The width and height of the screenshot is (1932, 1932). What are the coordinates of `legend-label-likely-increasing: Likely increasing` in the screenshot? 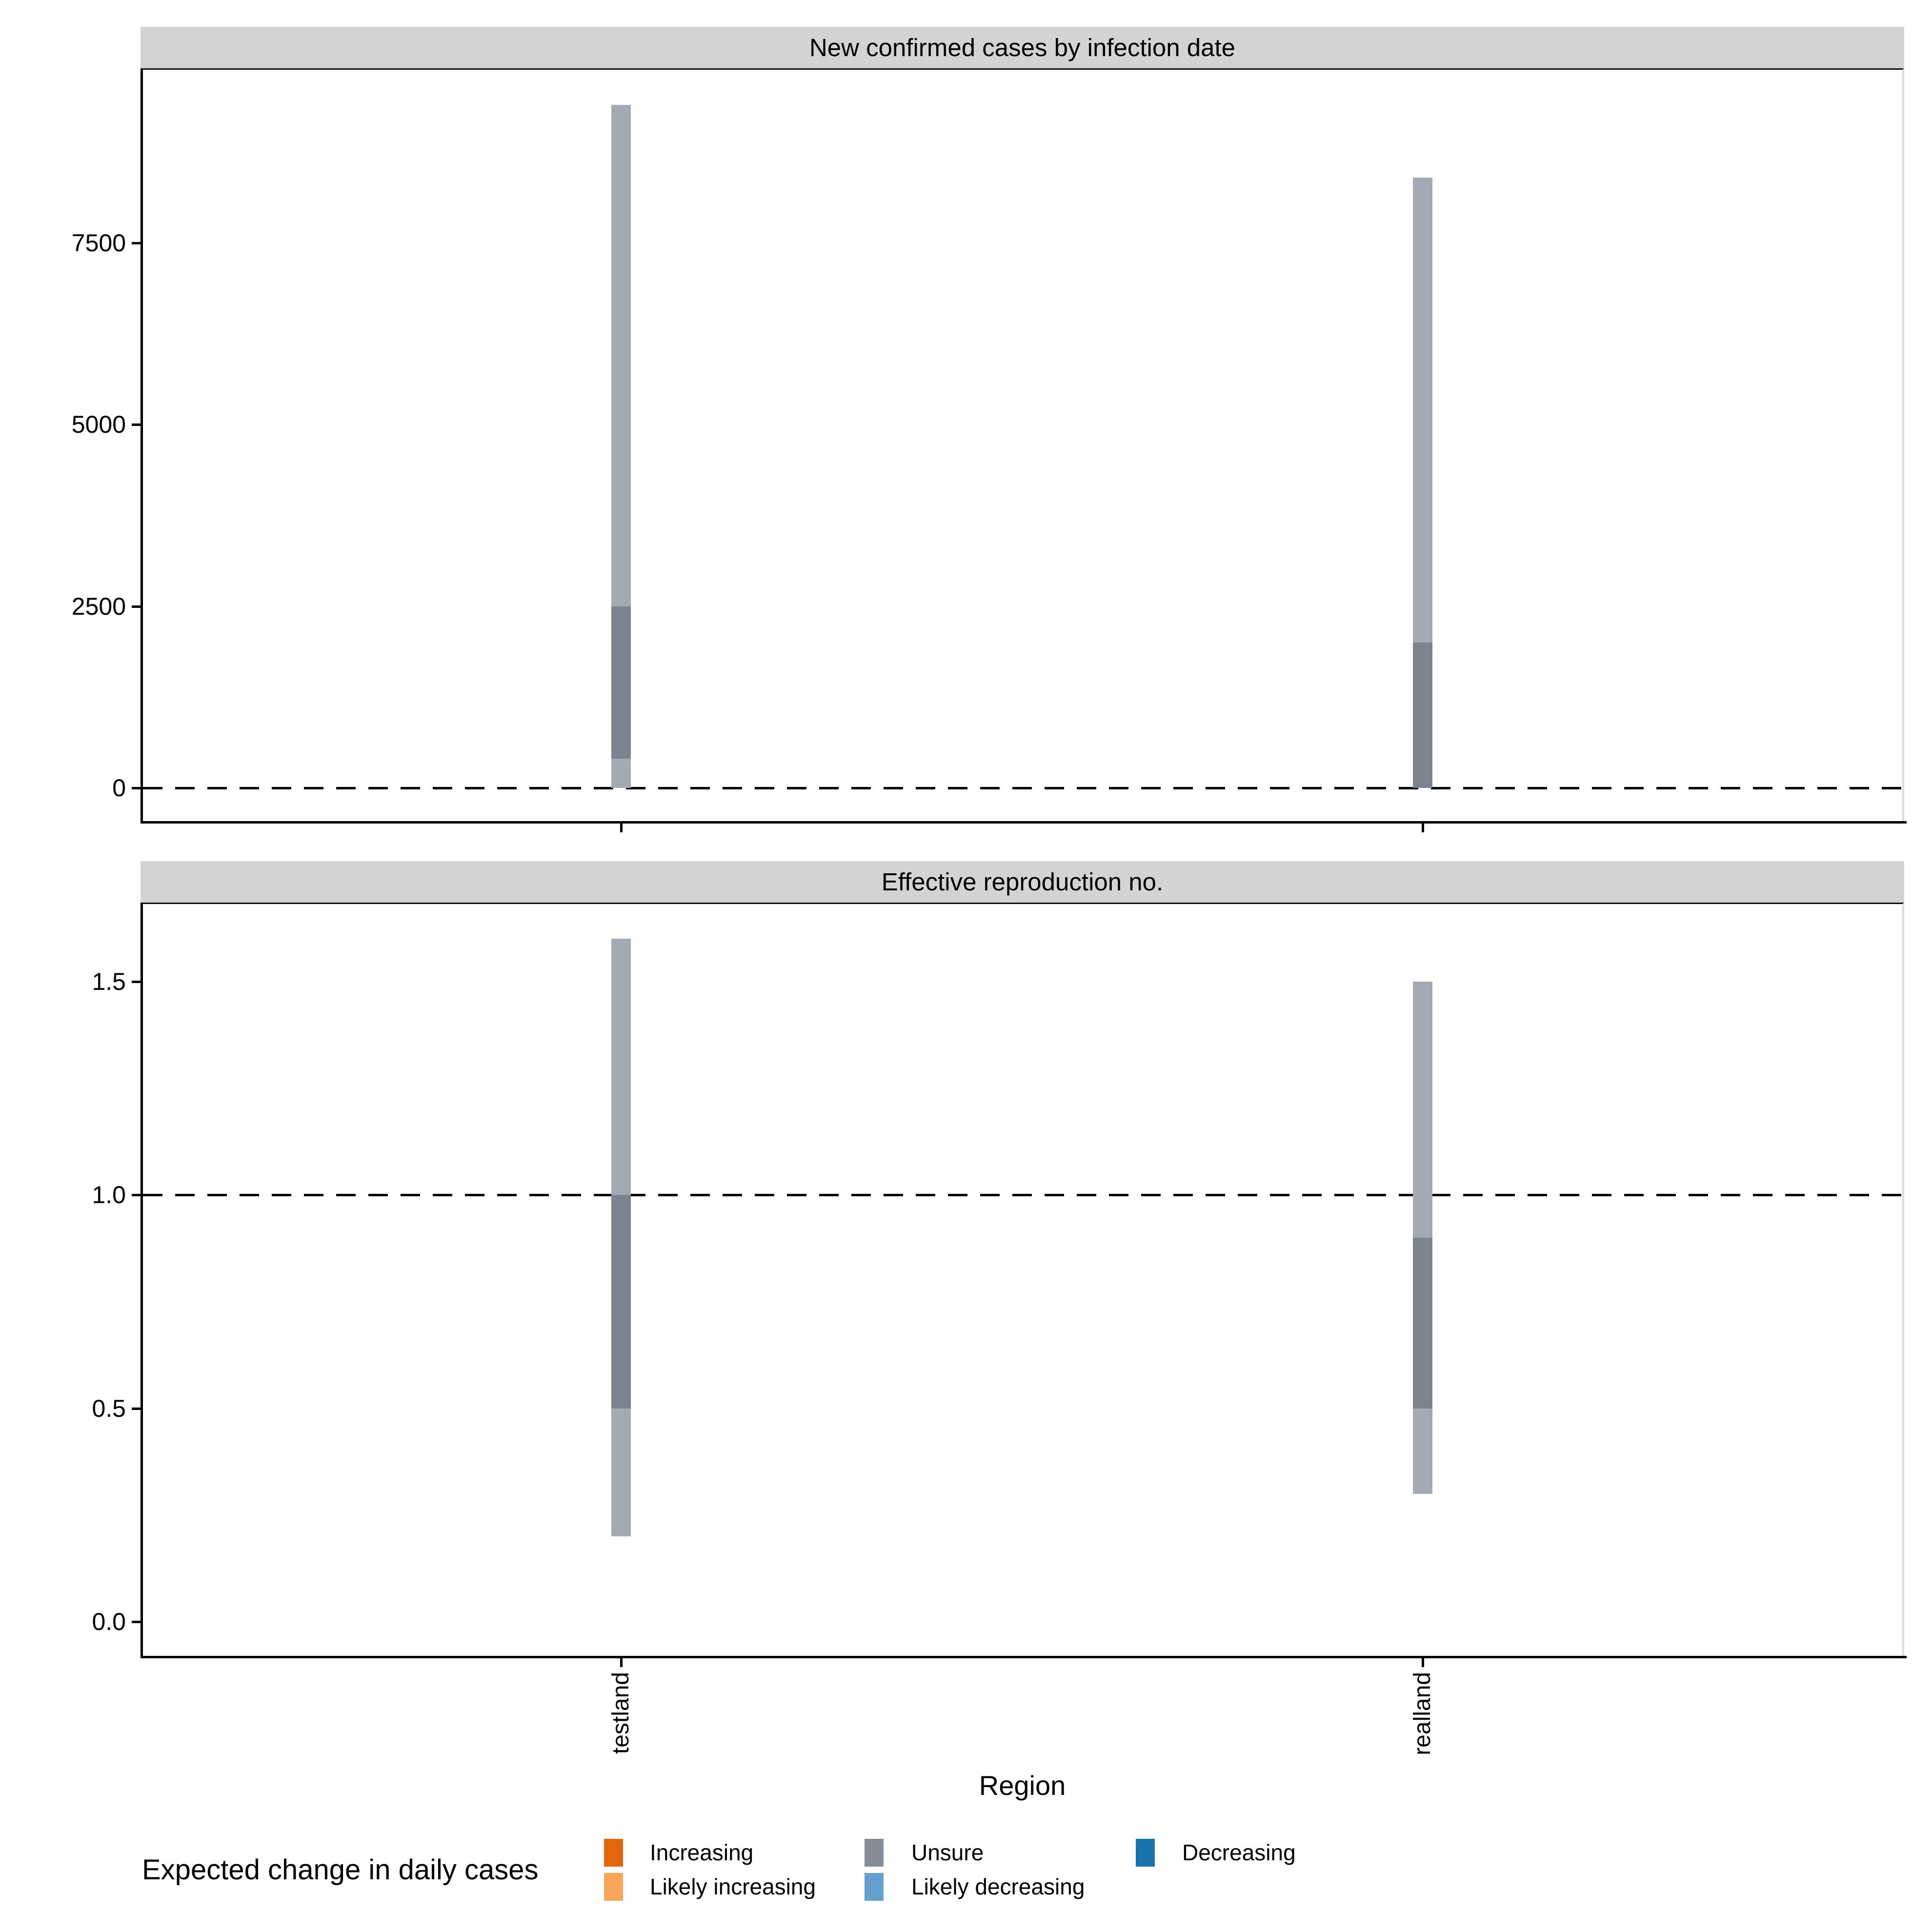 It's located at (733, 1886).